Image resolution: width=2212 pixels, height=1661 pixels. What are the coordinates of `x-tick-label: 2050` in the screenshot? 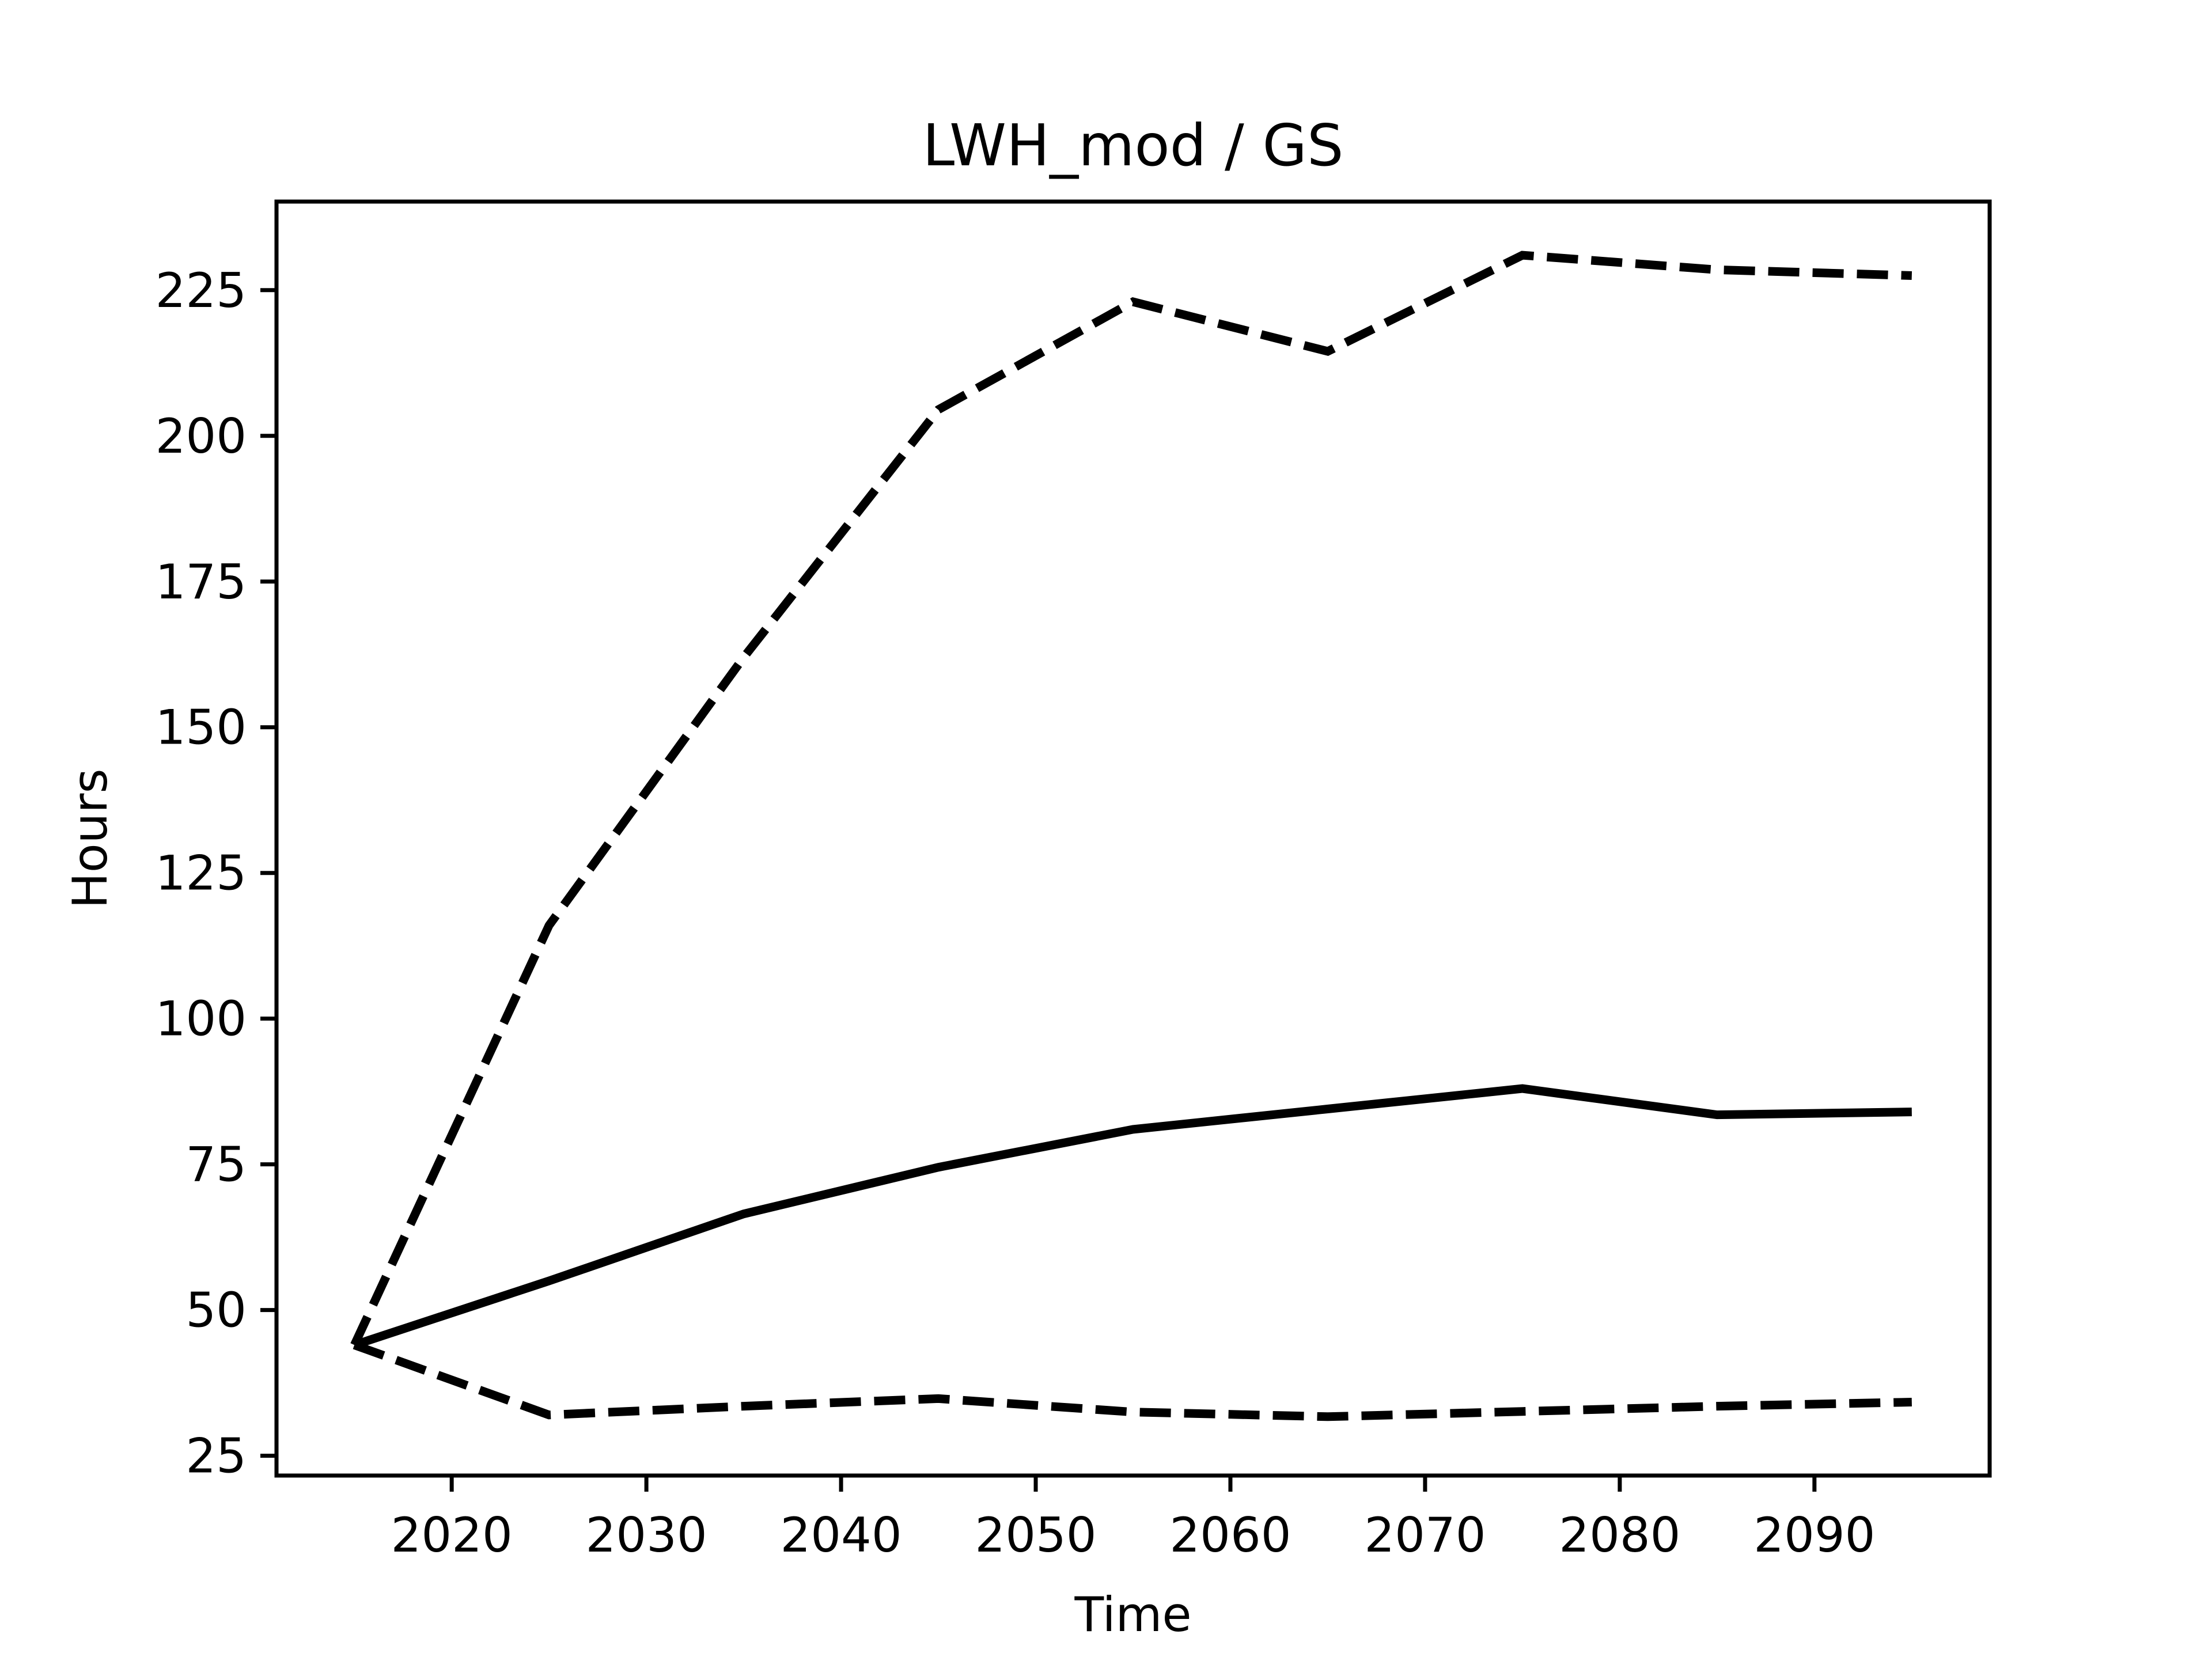 It's located at (1035, 1535).